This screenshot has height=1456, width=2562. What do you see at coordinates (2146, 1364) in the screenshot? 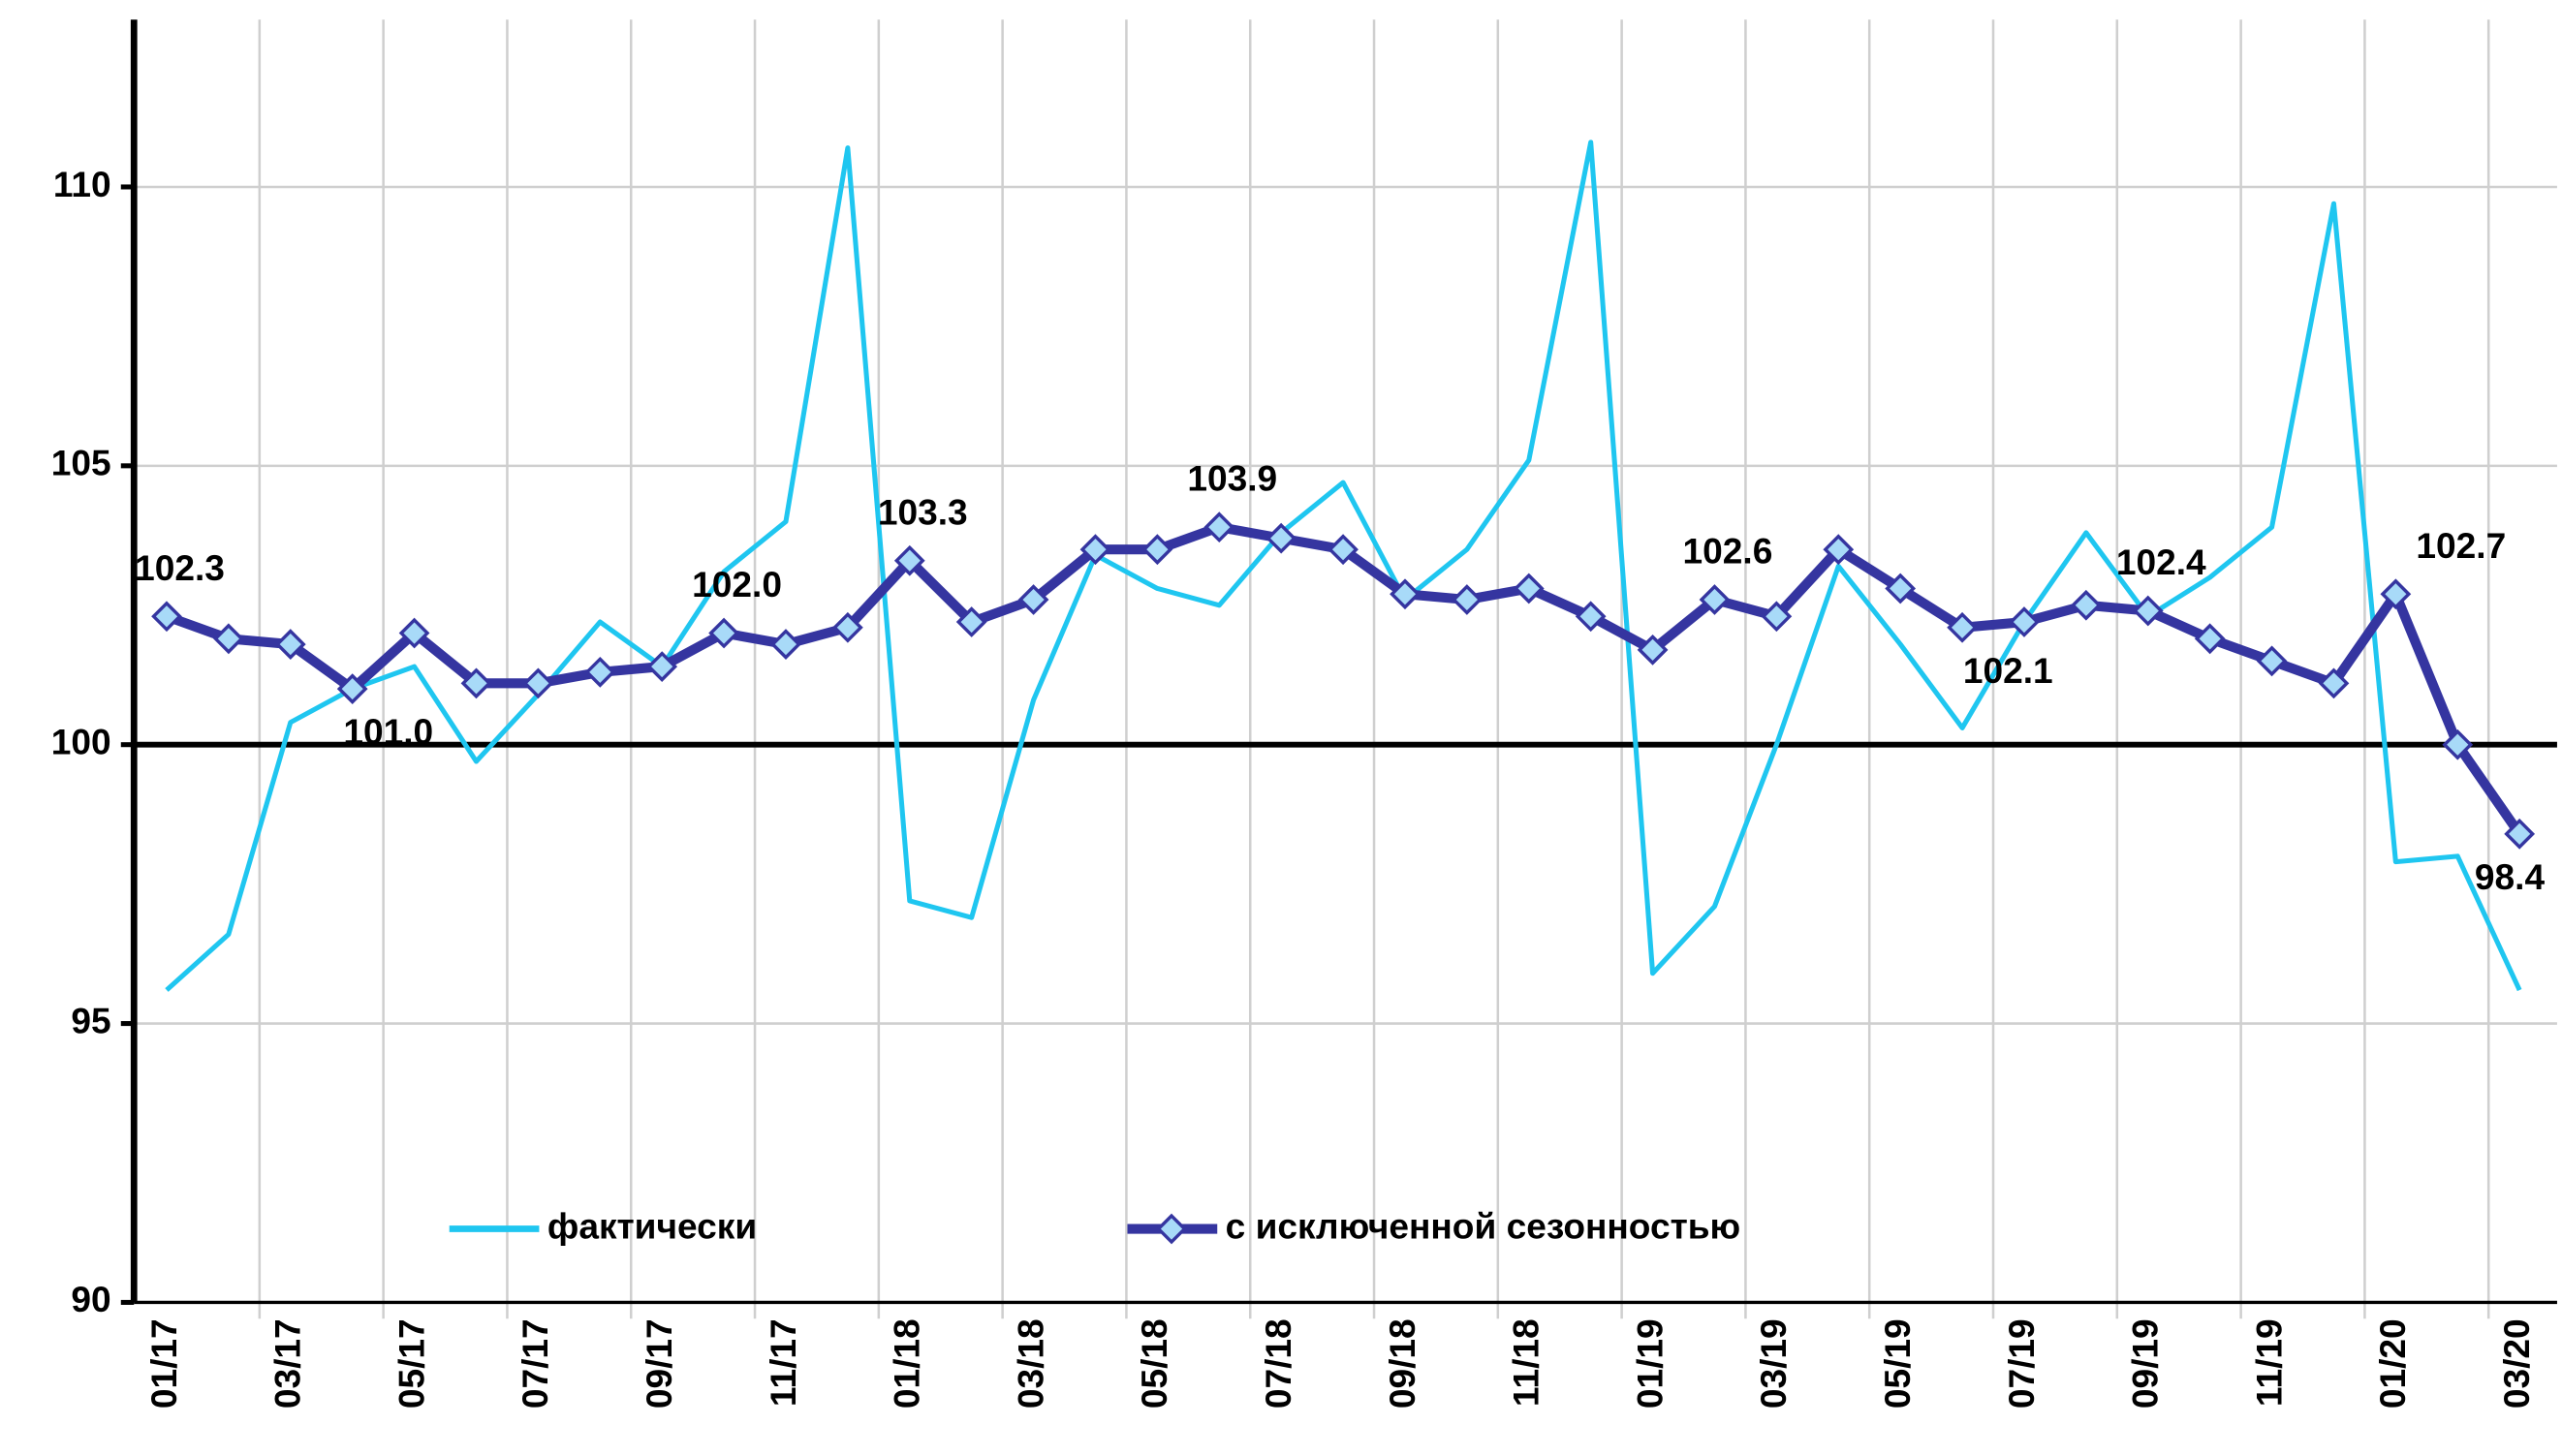
I see `x-tick-label: 09/19` at bounding box center [2146, 1364].